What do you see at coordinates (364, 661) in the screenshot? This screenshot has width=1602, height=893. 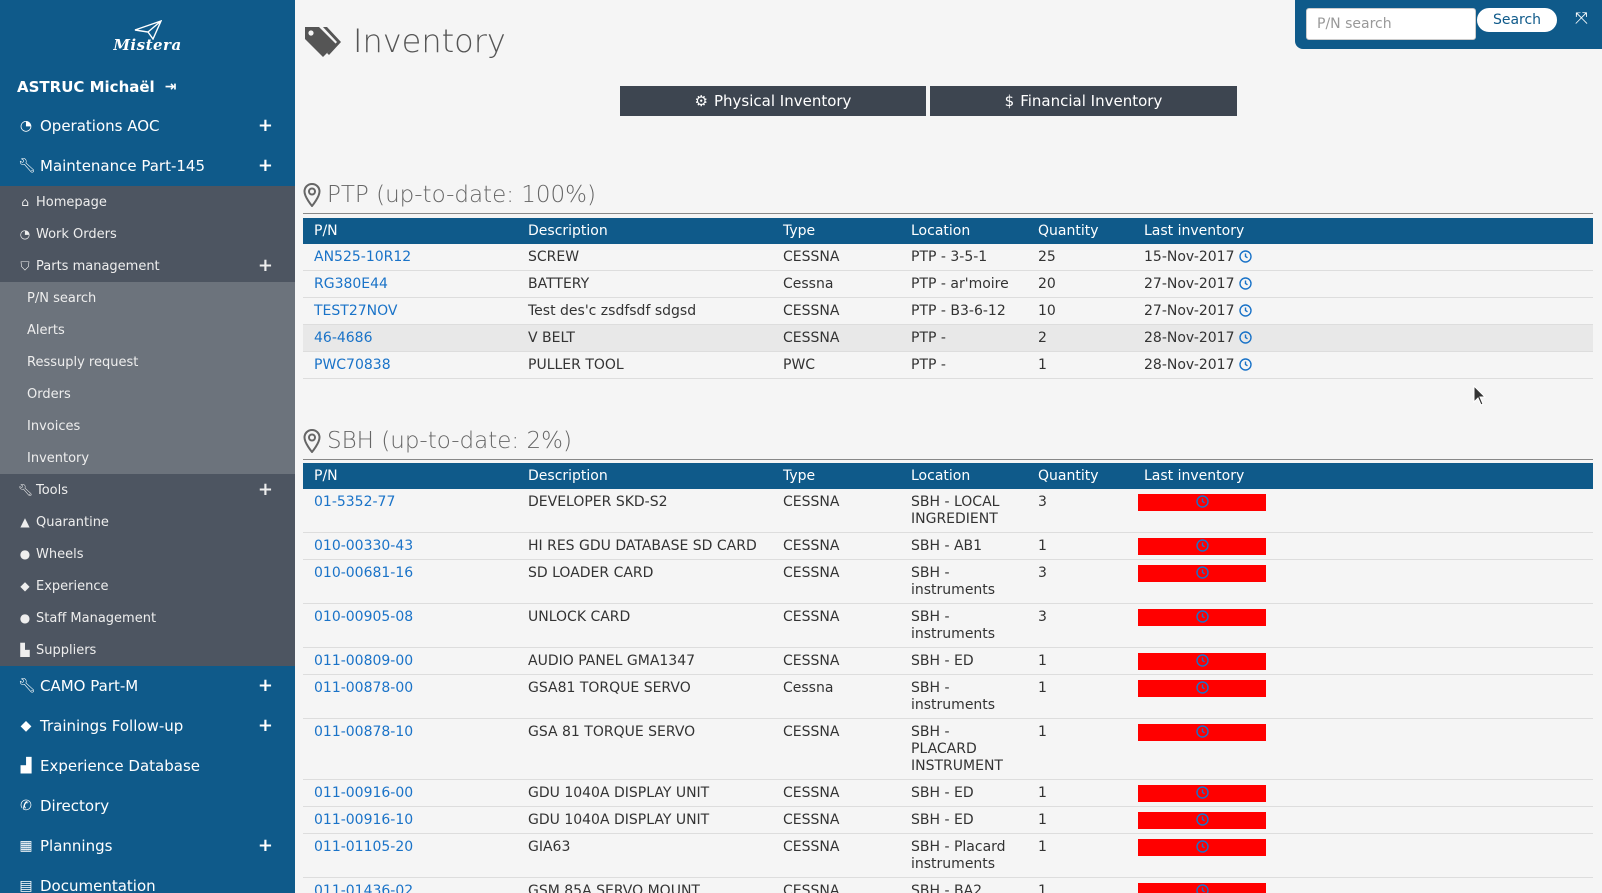 I see `pn-link: 011-00809-00` at bounding box center [364, 661].